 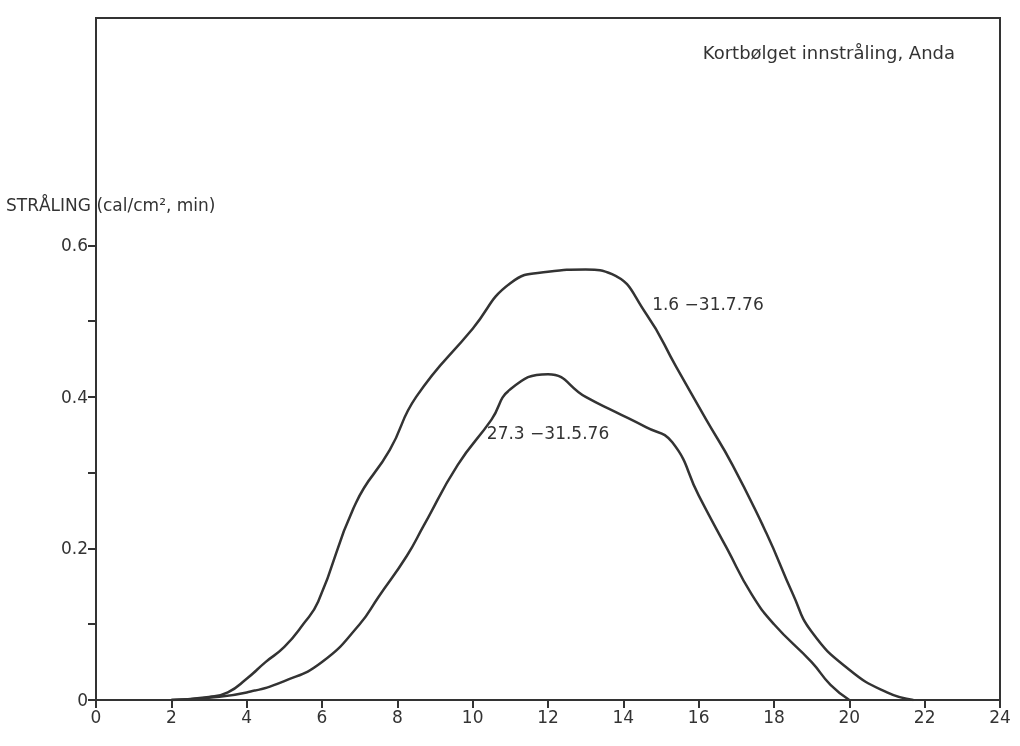 I want to click on x-tick-label: 18, so click(x=774, y=716).